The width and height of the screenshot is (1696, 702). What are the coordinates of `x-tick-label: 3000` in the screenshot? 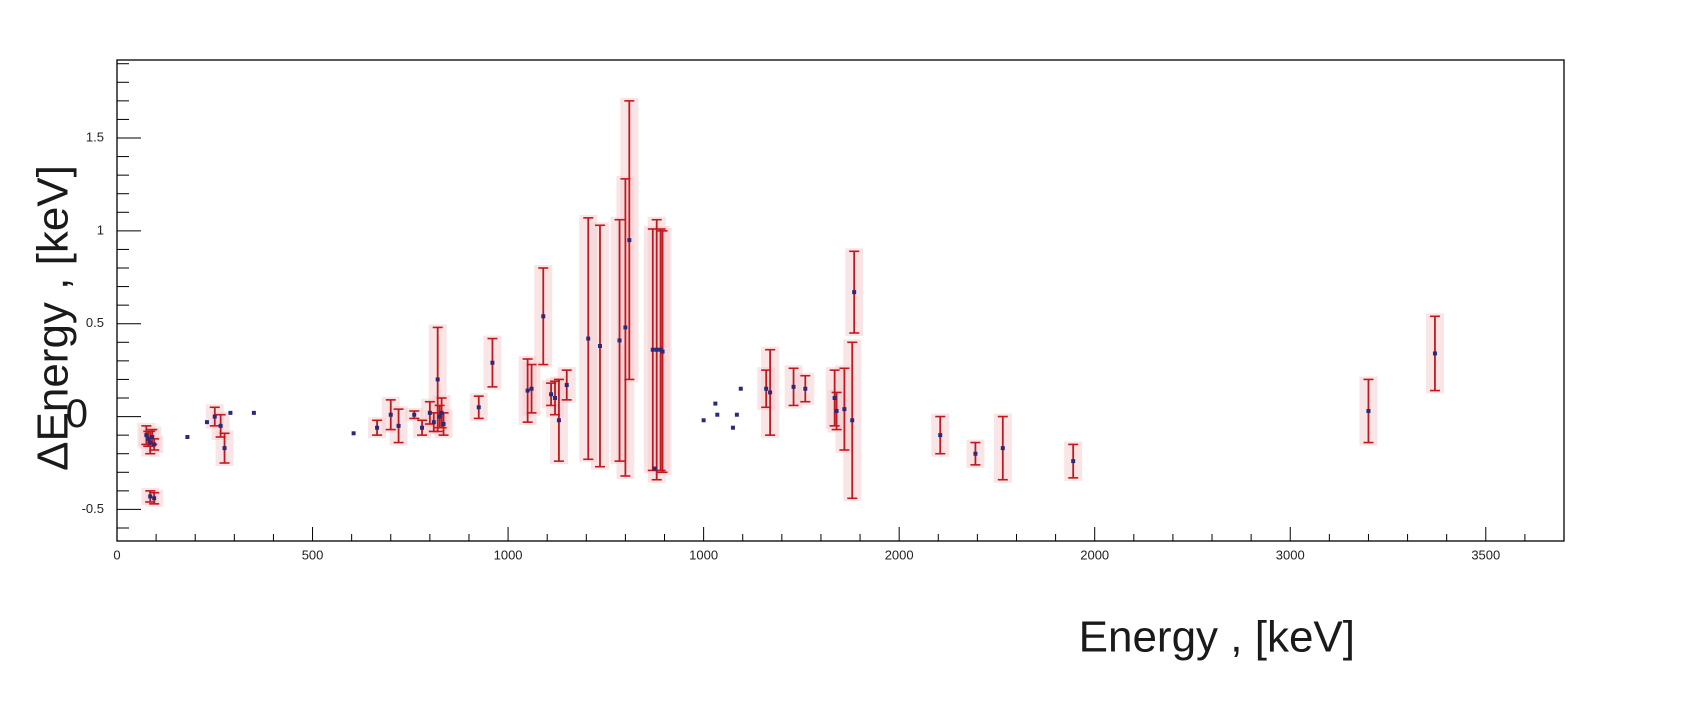 It's located at (1290, 554).